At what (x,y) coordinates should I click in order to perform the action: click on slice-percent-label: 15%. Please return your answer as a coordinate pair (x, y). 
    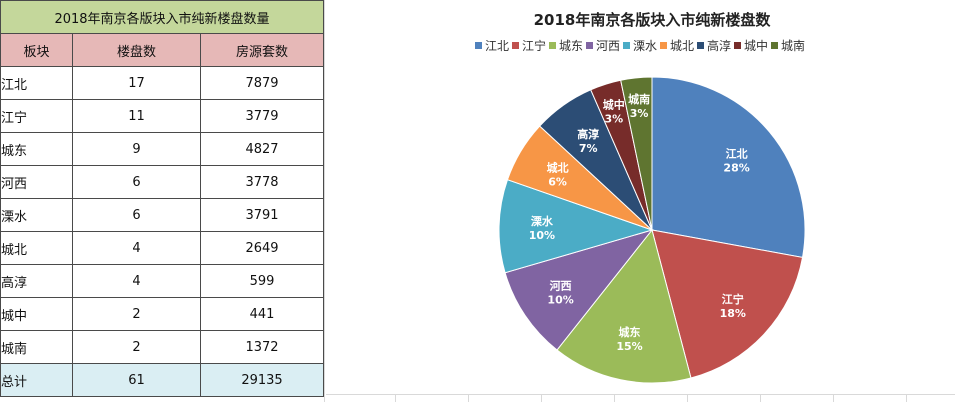
    Looking at the image, I should click on (629, 346).